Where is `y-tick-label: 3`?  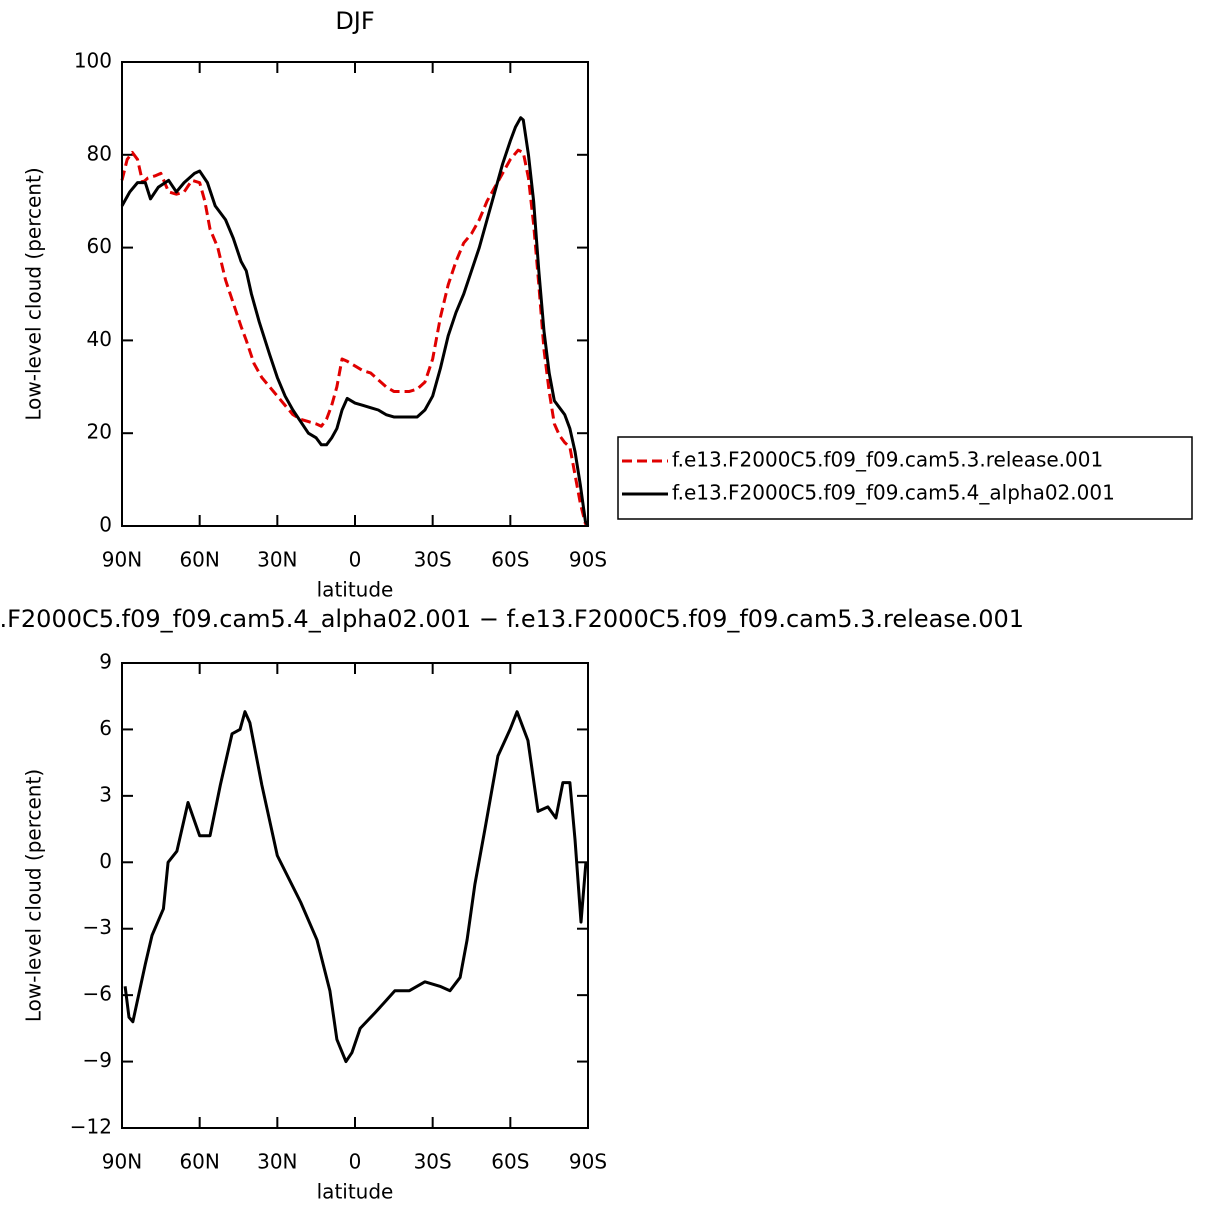
y-tick-label: 3 is located at coordinates (105, 794).